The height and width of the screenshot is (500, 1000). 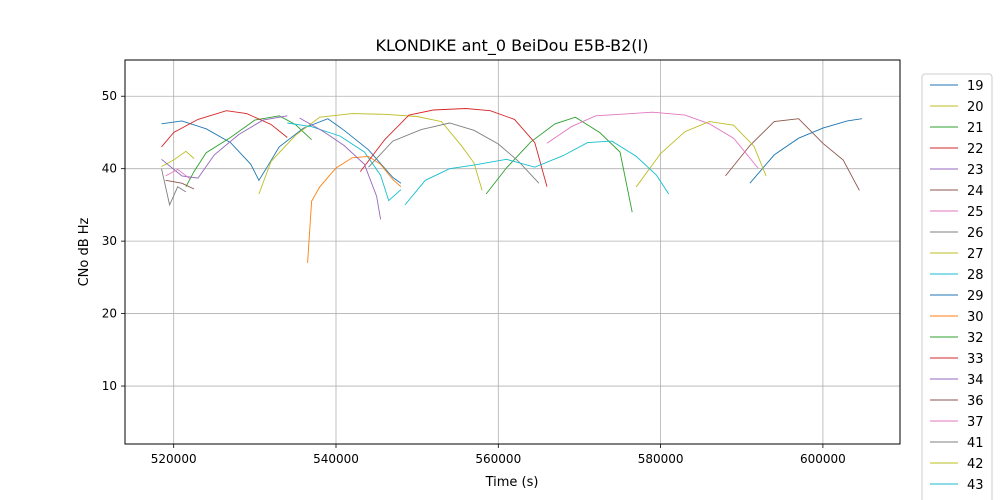 I want to click on x-tick-label: 600000, so click(x=823, y=459).